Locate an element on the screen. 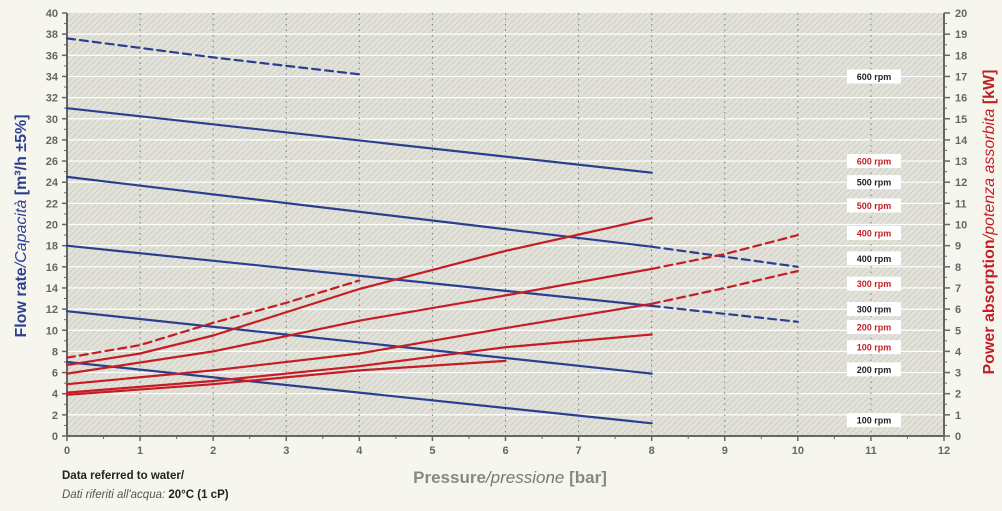 The image size is (1002, 511). power-line-600-rpm-dashed is located at coordinates (213, 319).